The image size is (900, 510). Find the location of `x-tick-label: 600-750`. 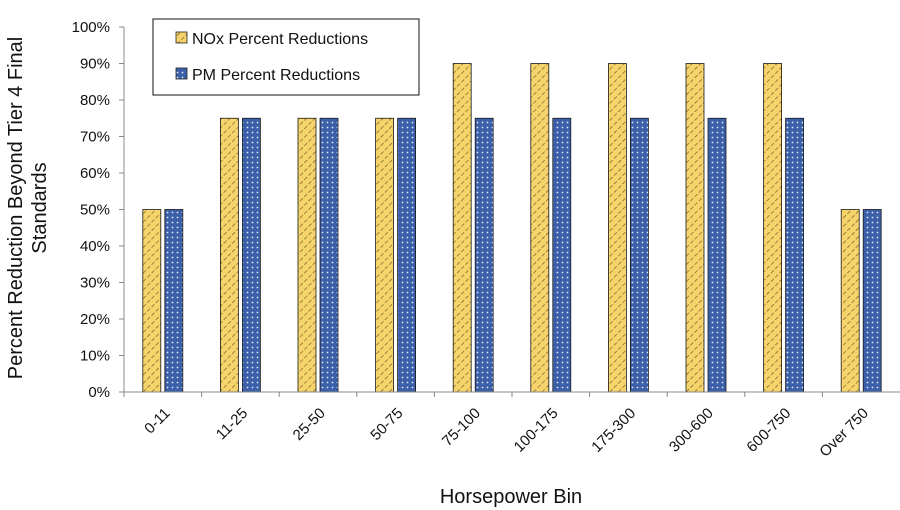

x-tick-label: 600-750 is located at coordinates (768, 430).